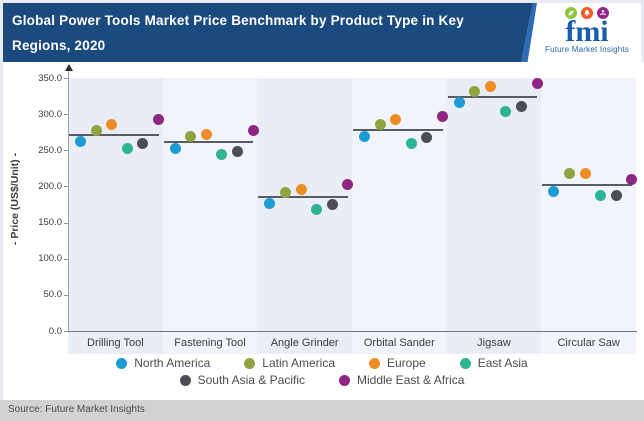  Describe the element at coordinates (115, 343) in the screenshot. I see `x-category-label: Drilling Tool` at that location.